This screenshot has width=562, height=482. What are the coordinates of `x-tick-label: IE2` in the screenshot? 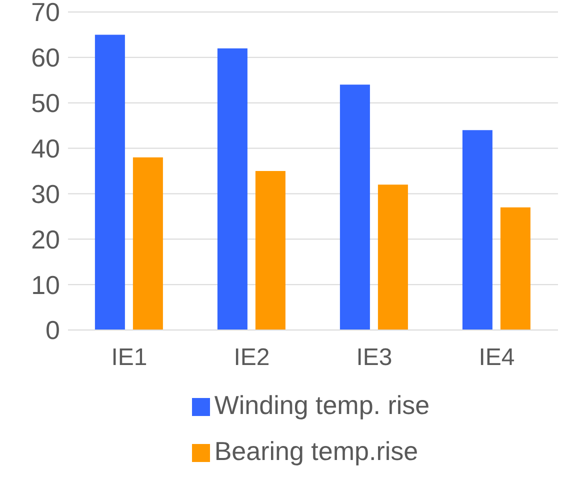 It's located at (252, 358).